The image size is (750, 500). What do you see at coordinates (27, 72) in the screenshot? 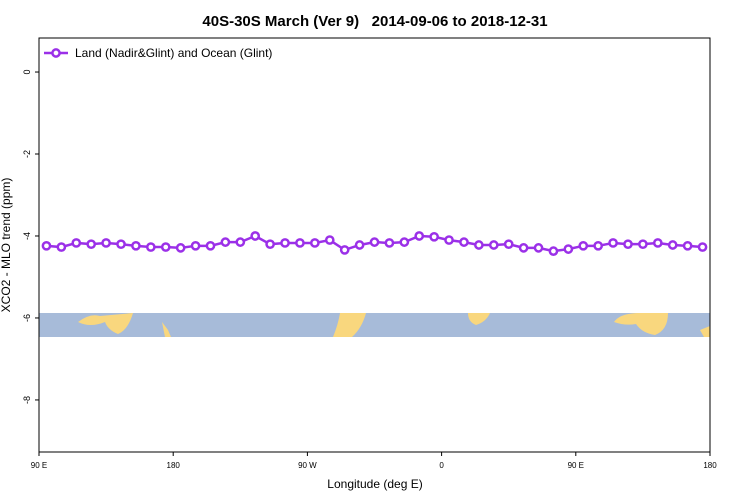
I see `y-tick-label: 0` at bounding box center [27, 72].